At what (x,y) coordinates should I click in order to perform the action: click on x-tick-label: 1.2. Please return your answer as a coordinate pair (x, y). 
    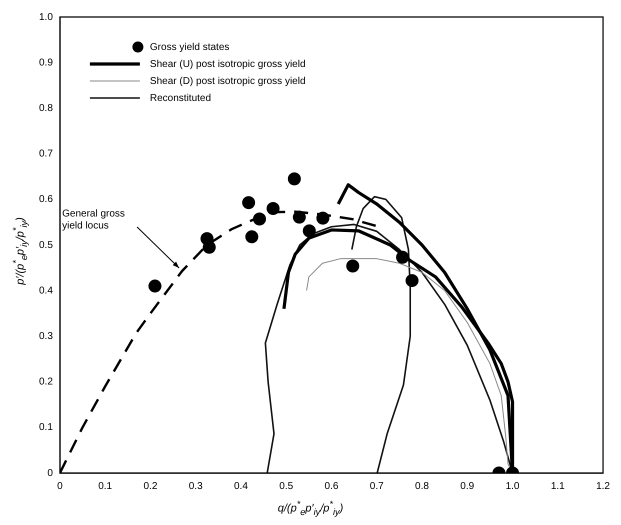
    Looking at the image, I should click on (603, 486).